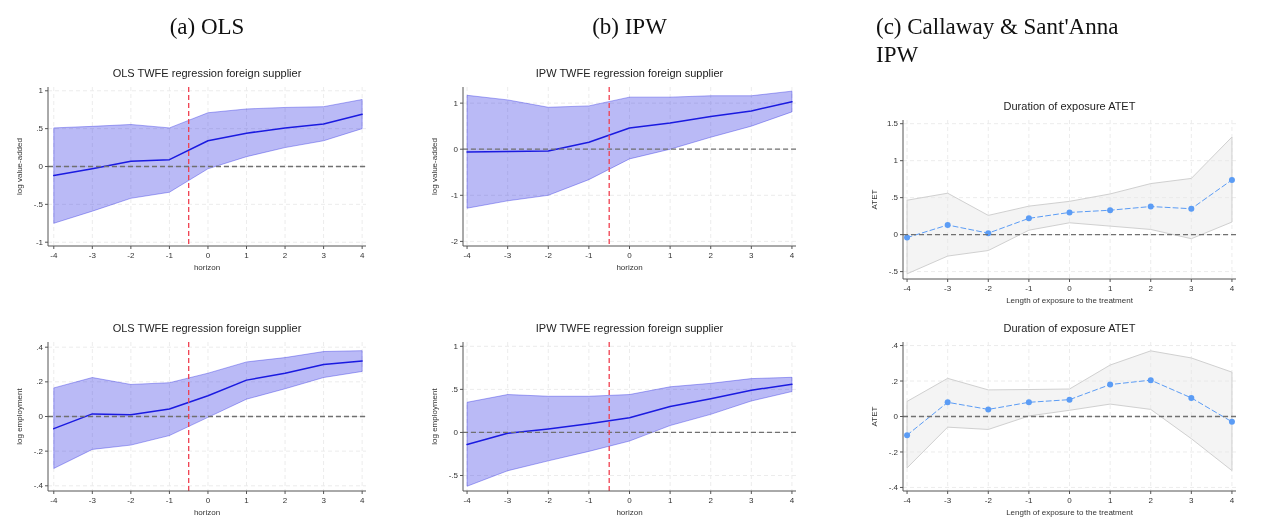  I want to click on chart-subtitle: (c) Callaway & Sant'Anna IPW, so click(997, 40).